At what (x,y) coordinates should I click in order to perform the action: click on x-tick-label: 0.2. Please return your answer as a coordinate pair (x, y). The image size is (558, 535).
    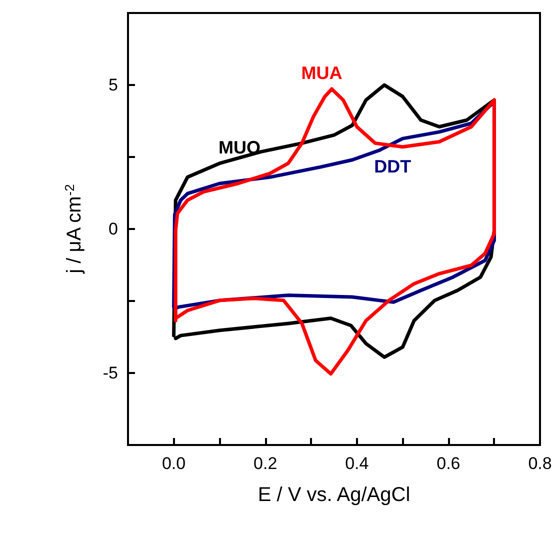
    Looking at the image, I should click on (266, 463).